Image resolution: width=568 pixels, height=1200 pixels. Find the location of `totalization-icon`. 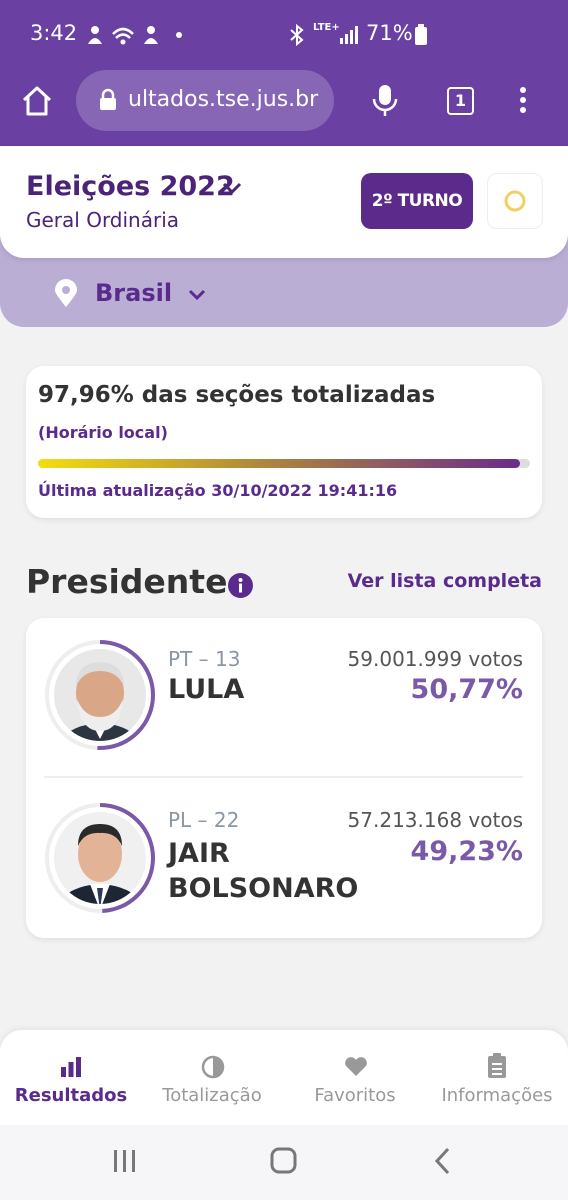

totalization-icon is located at coordinates (213, 1067).